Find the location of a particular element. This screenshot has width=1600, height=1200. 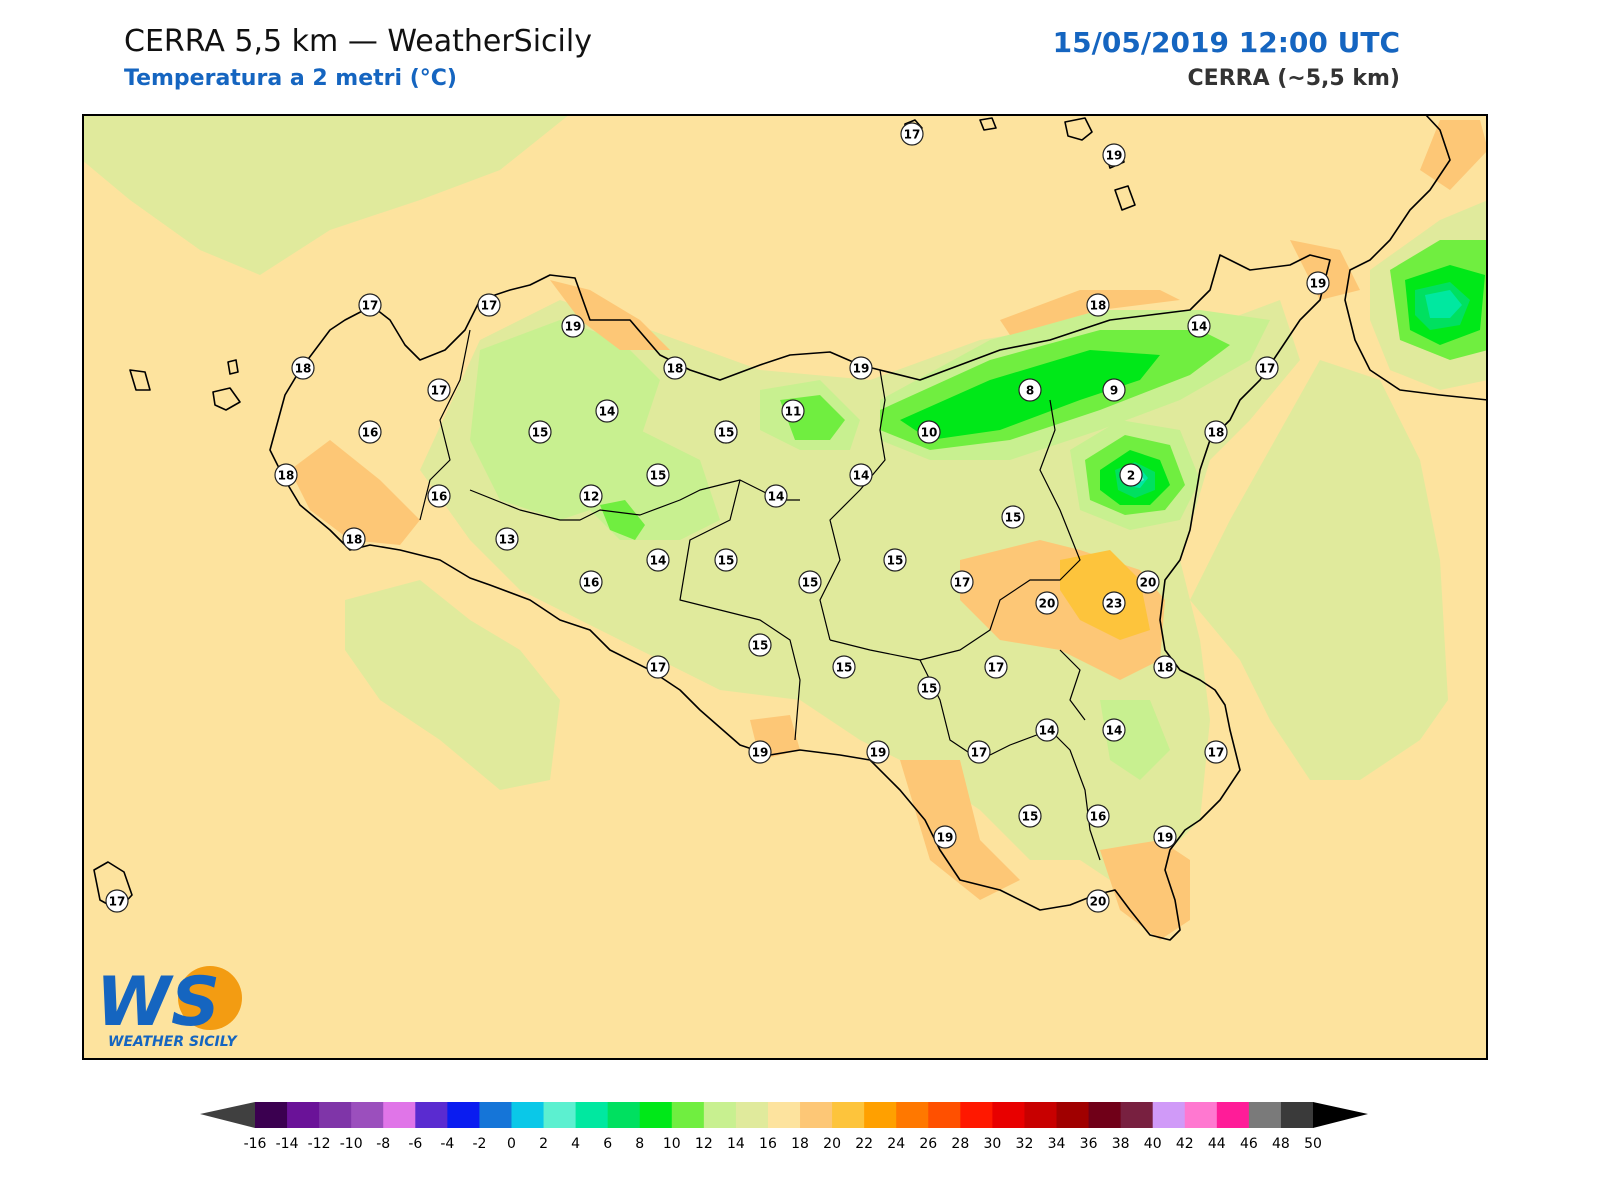

station-marker: 8 is located at coordinates (1030, 390).